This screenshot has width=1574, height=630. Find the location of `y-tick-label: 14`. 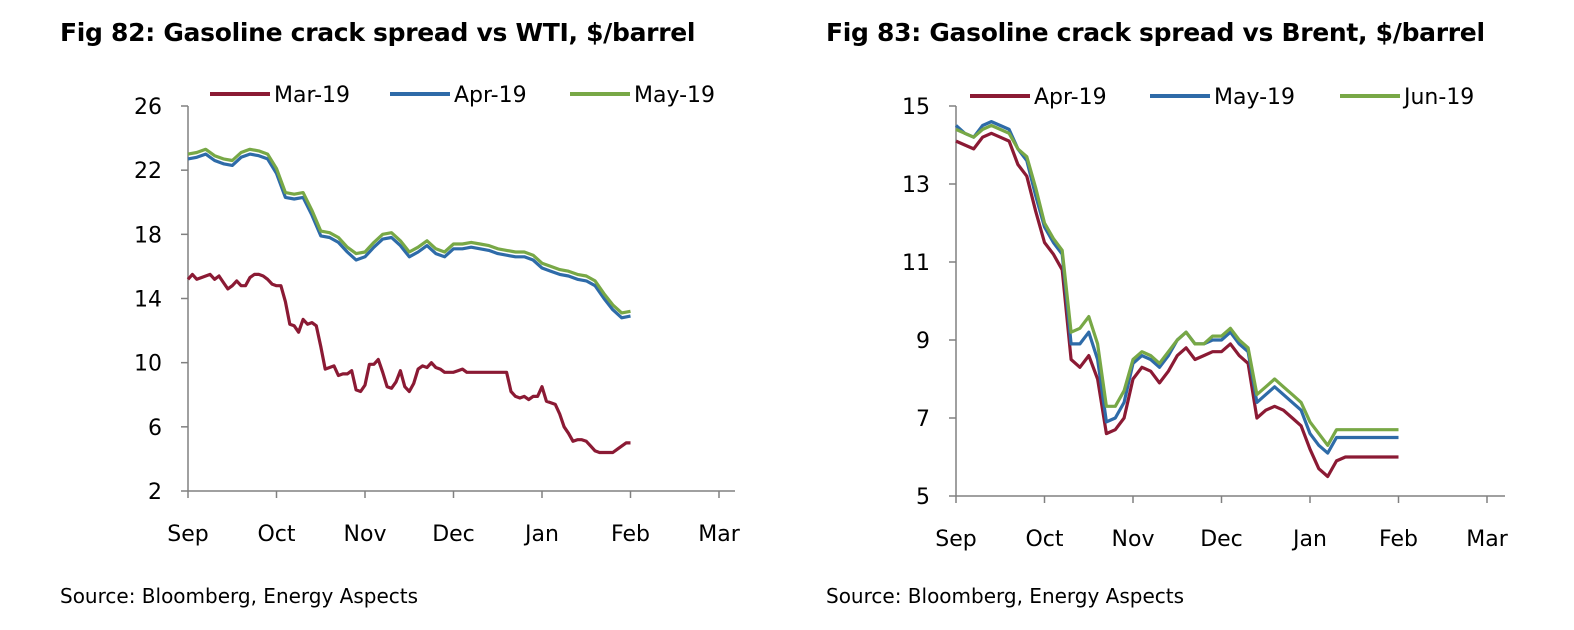

y-tick-label: 14 is located at coordinates (148, 300).